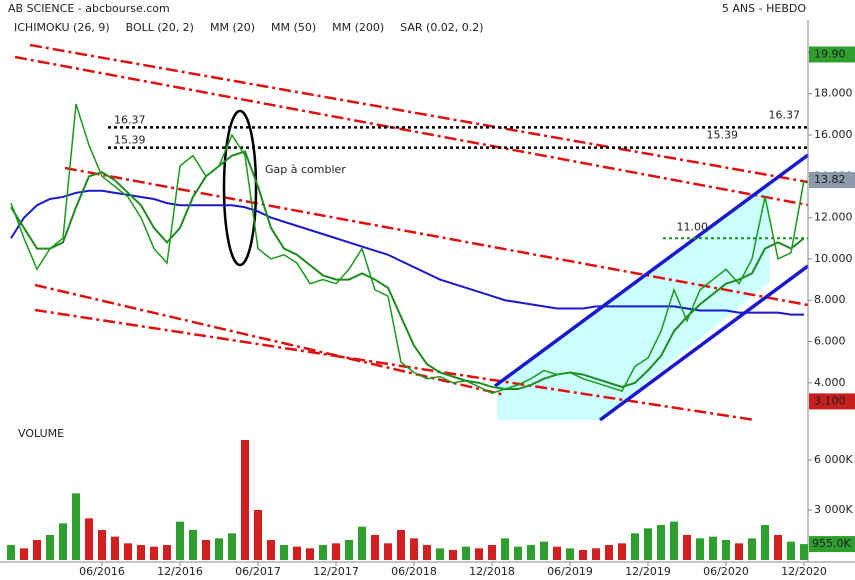 This screenshot has width=855, height=580. I want to click on x-tick-label: 06/2017, so click(258, 571).